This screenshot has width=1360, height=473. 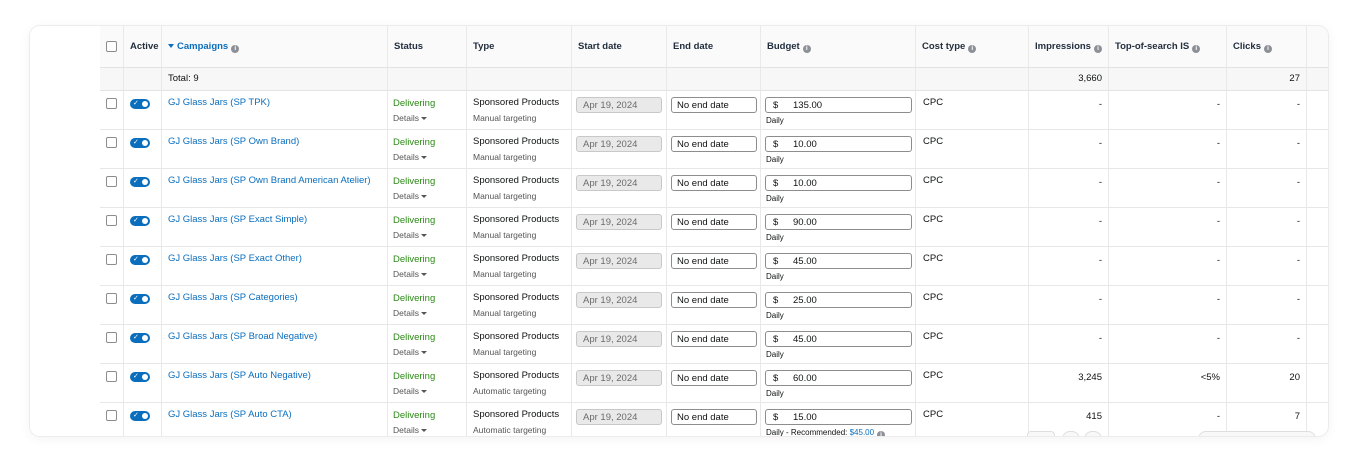 What do you see at coordinates (233, 297) in the screenshot?
I see `campaign-name-link: GJ Glass Jars (SP Categories)` at bounding box center [233, 297].